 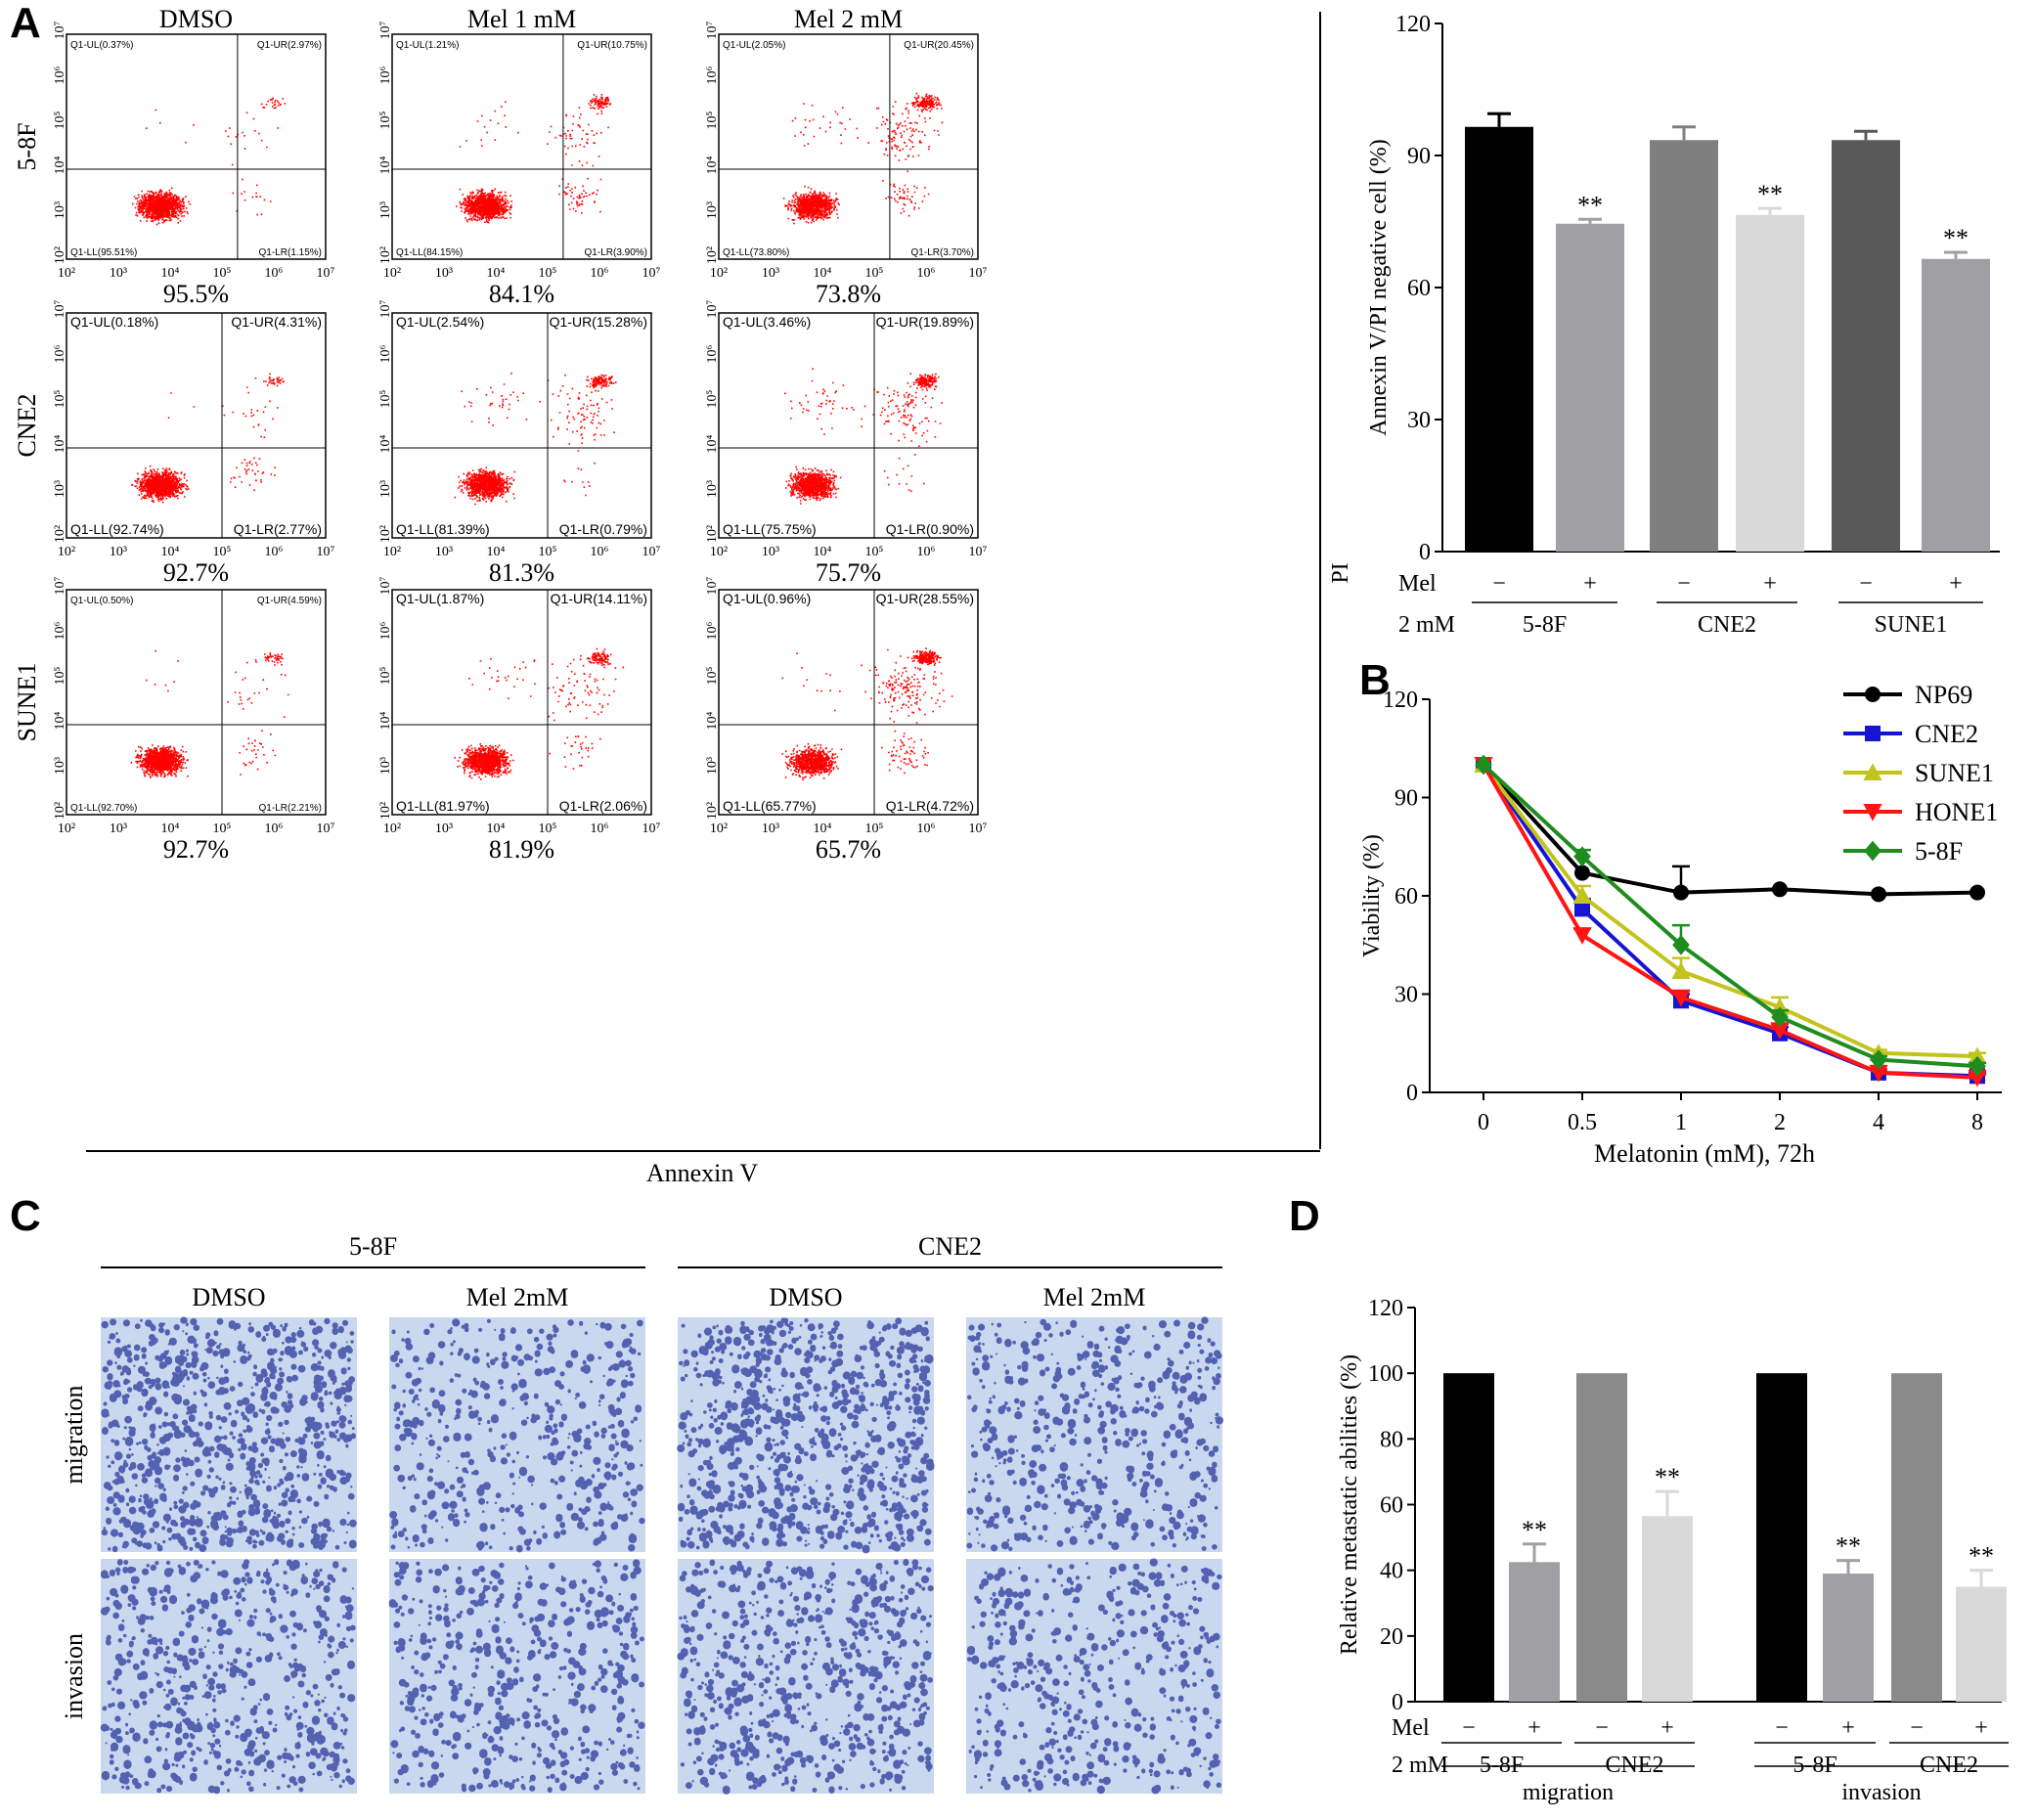 What do you see at coordinates (1912, 625) in the screenshot?
I see `group-label: SUNE1` at bounding box center [1912, 625].